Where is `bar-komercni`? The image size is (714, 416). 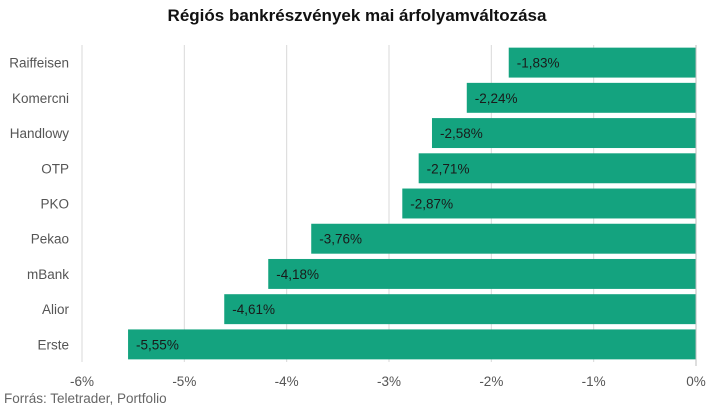
bar-komercni is located at coordinates (581, 97).